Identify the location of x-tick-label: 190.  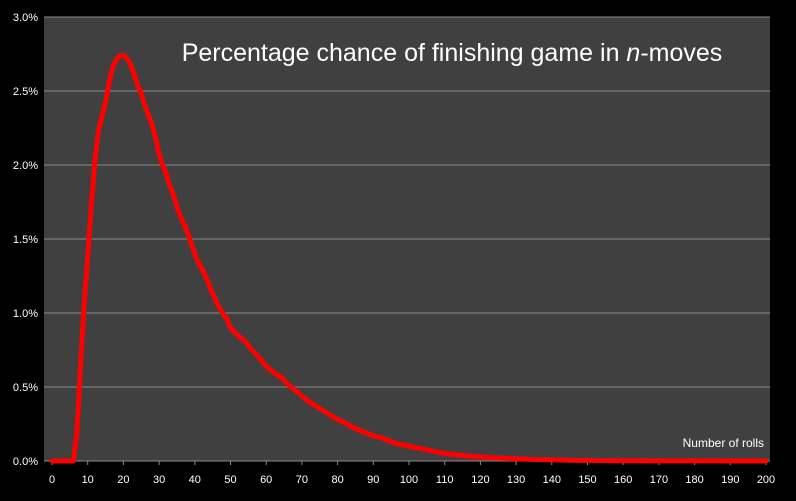
(730, 480).